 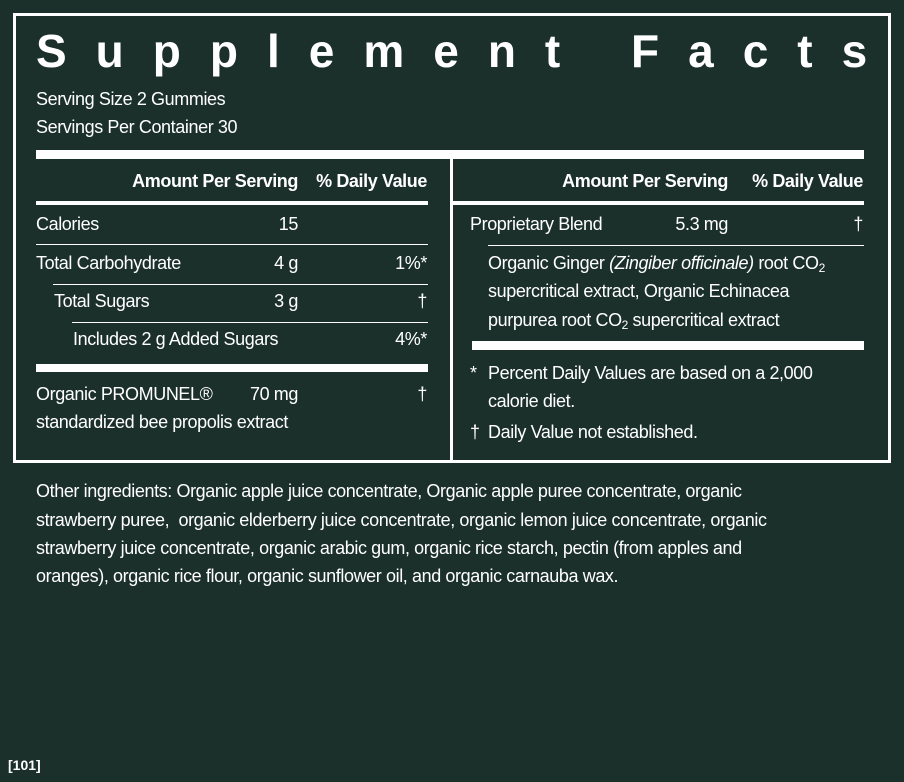 I want to click on row-amount: 3 g, so click(x=286, y=301).